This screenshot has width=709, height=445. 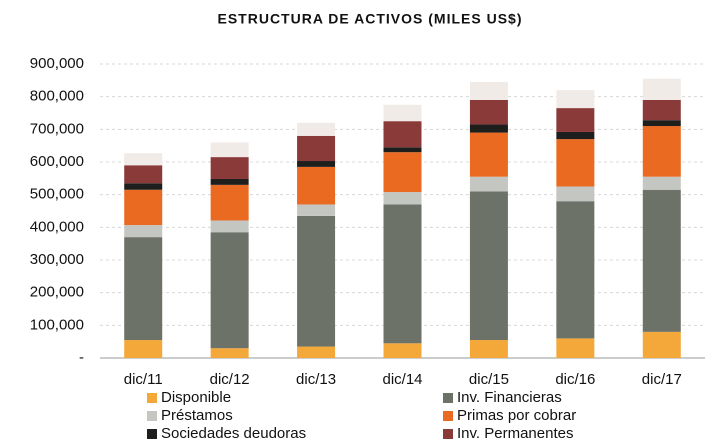 I want to click on legend-label: Sociedades deudoras, so click(x=233, y=433).